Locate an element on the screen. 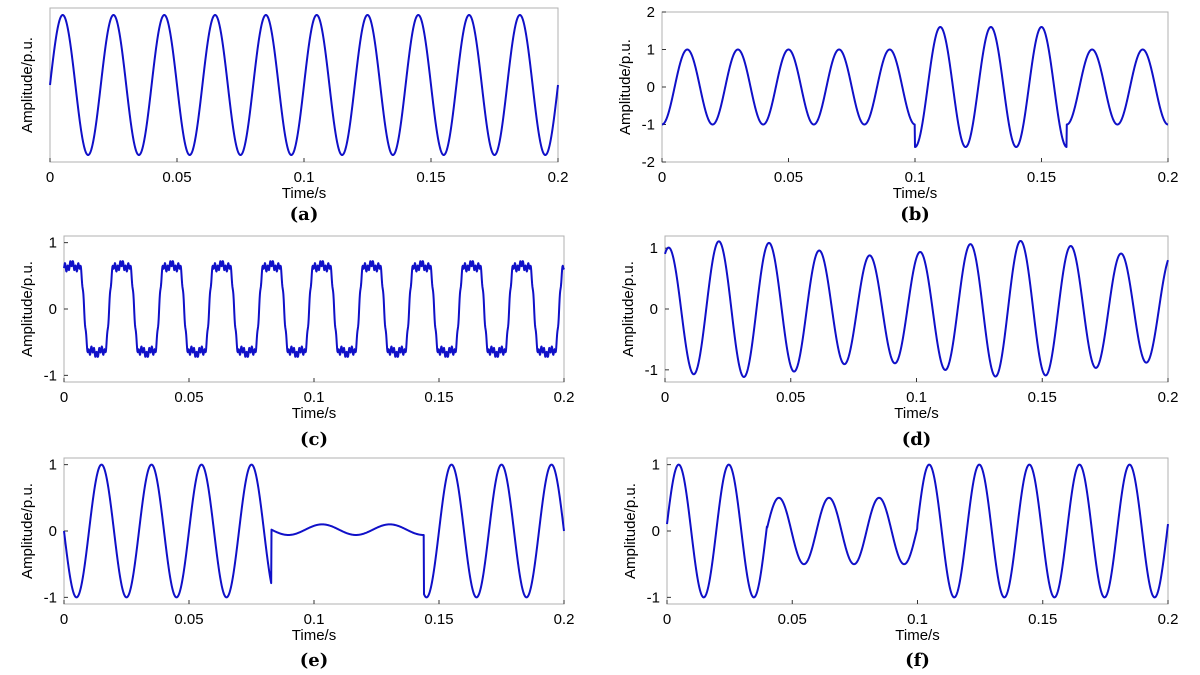 The image size is (1200, 675). y-tick-label: -2 is located at coordinates (648, 162).